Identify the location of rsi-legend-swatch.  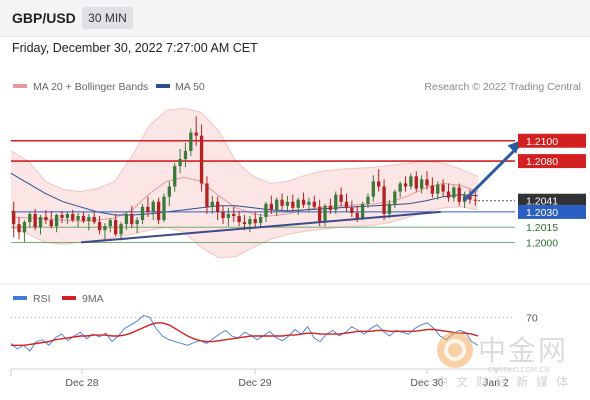
(20, 298).